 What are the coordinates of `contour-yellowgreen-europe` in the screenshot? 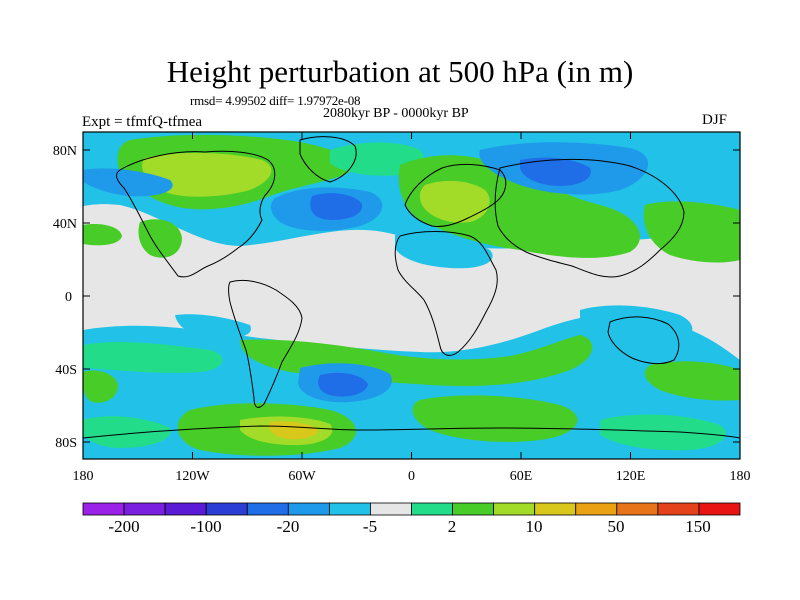 It's located at (454, 201).